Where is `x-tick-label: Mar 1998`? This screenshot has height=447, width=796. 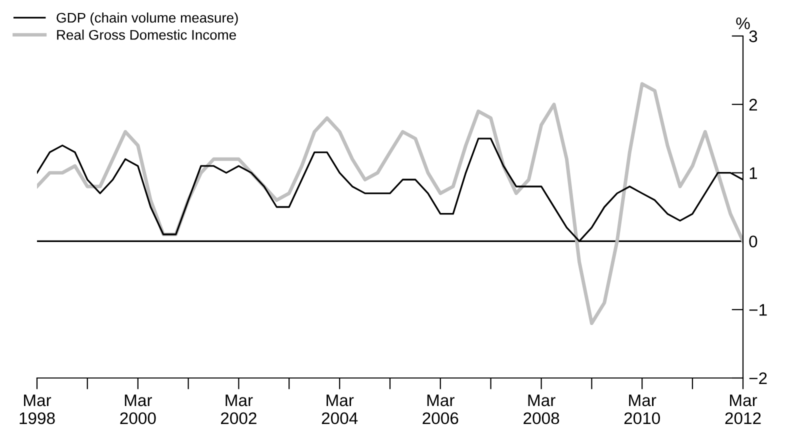 x-tick-label: Mar 1998 is located at coordinates (37, 409).